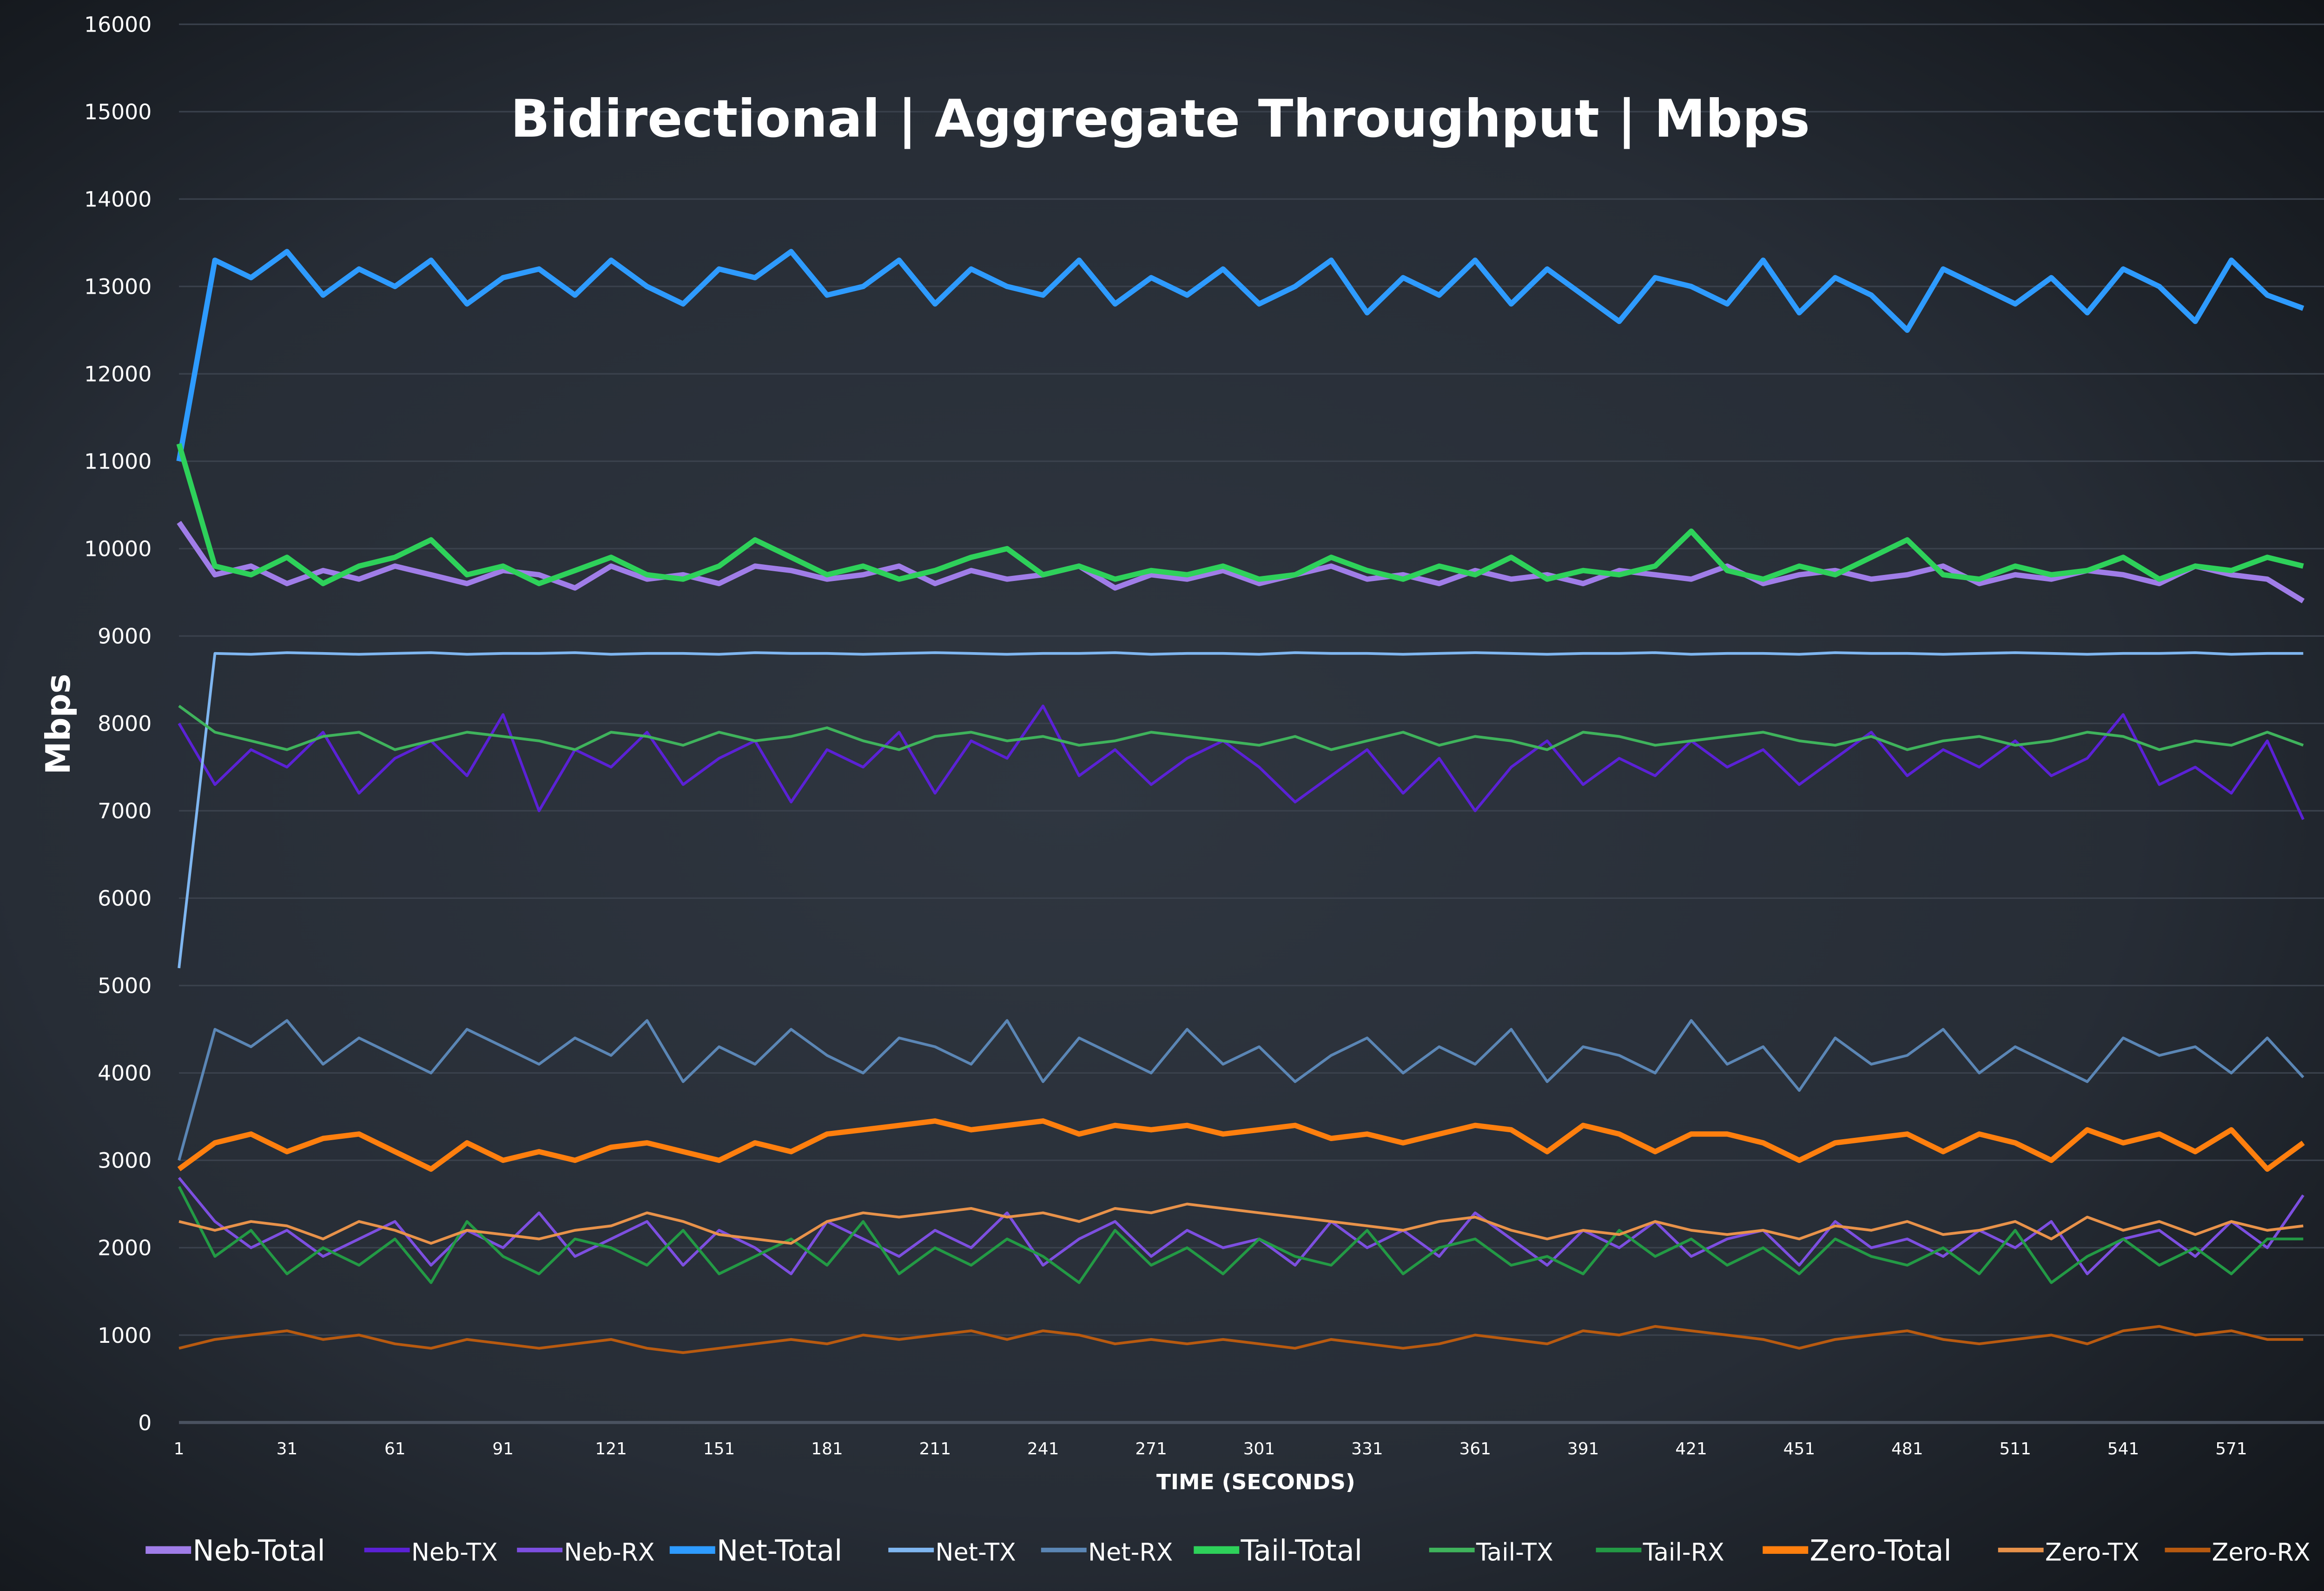 Image resolution: width=2324 pixels, height=1591 pixels. I want to click on x-tick-label: 541, so click(2123, 1449).